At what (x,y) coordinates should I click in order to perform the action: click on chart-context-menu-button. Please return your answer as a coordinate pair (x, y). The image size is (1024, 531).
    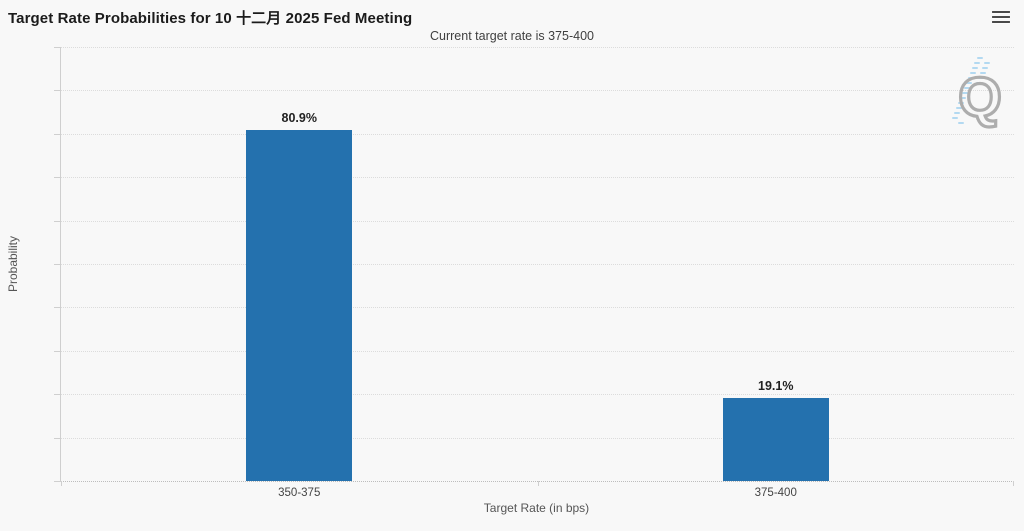
    Looking at the image, I should click on (1001, 17).